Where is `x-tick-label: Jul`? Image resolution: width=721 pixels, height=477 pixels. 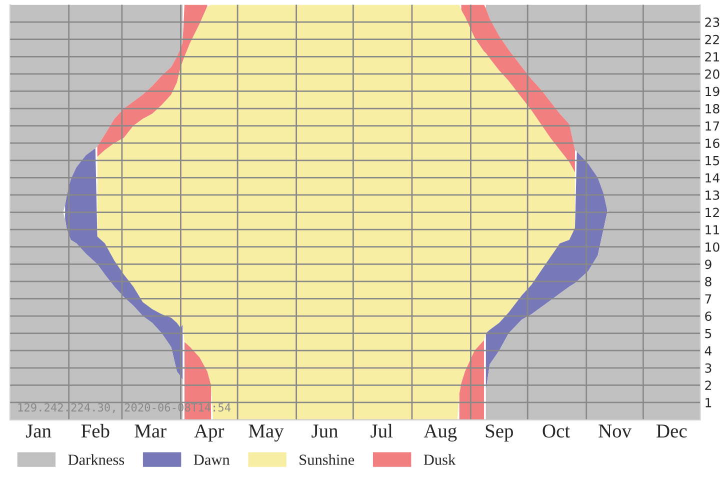 x-tick-label: Jul is located at coordinates (381, 431).